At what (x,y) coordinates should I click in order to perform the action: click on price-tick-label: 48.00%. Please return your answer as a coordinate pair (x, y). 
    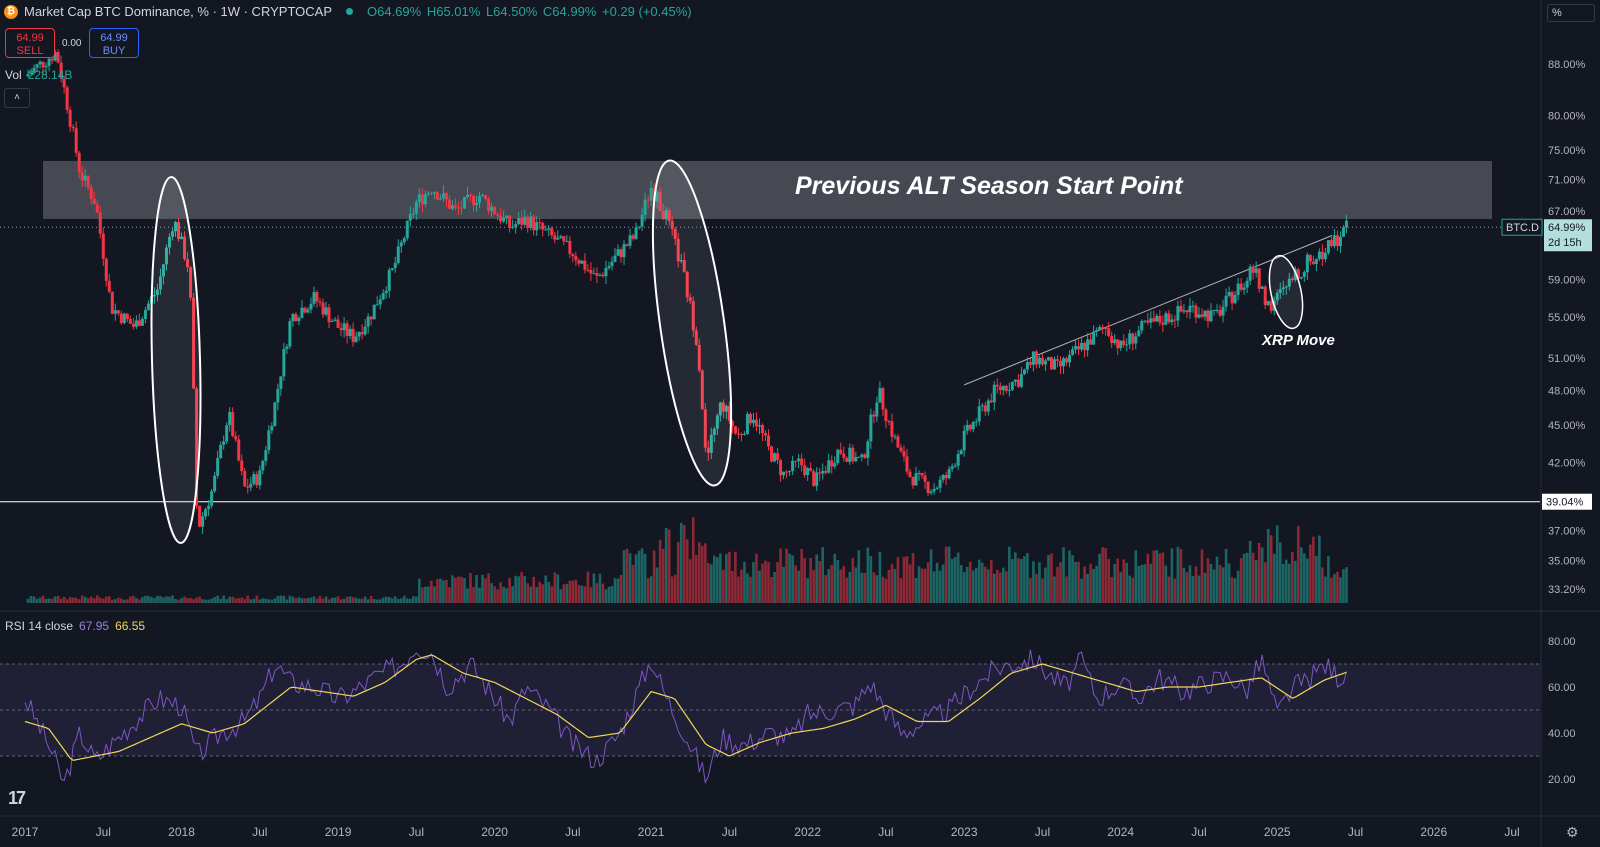
    Looking at the image, I should click on (1567, 391).